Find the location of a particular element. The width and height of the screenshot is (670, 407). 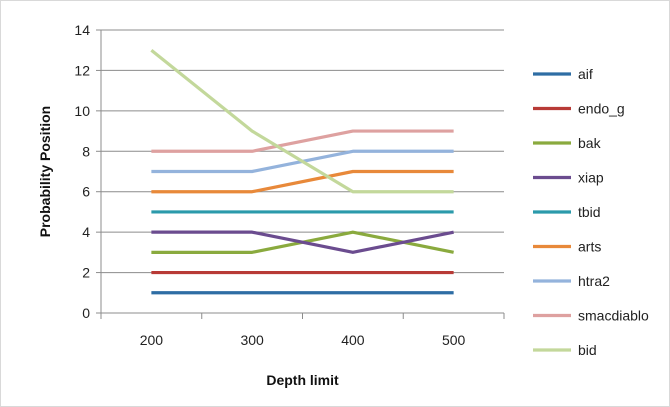

x-tick-label: 500 is located at coordinates (454, 340).